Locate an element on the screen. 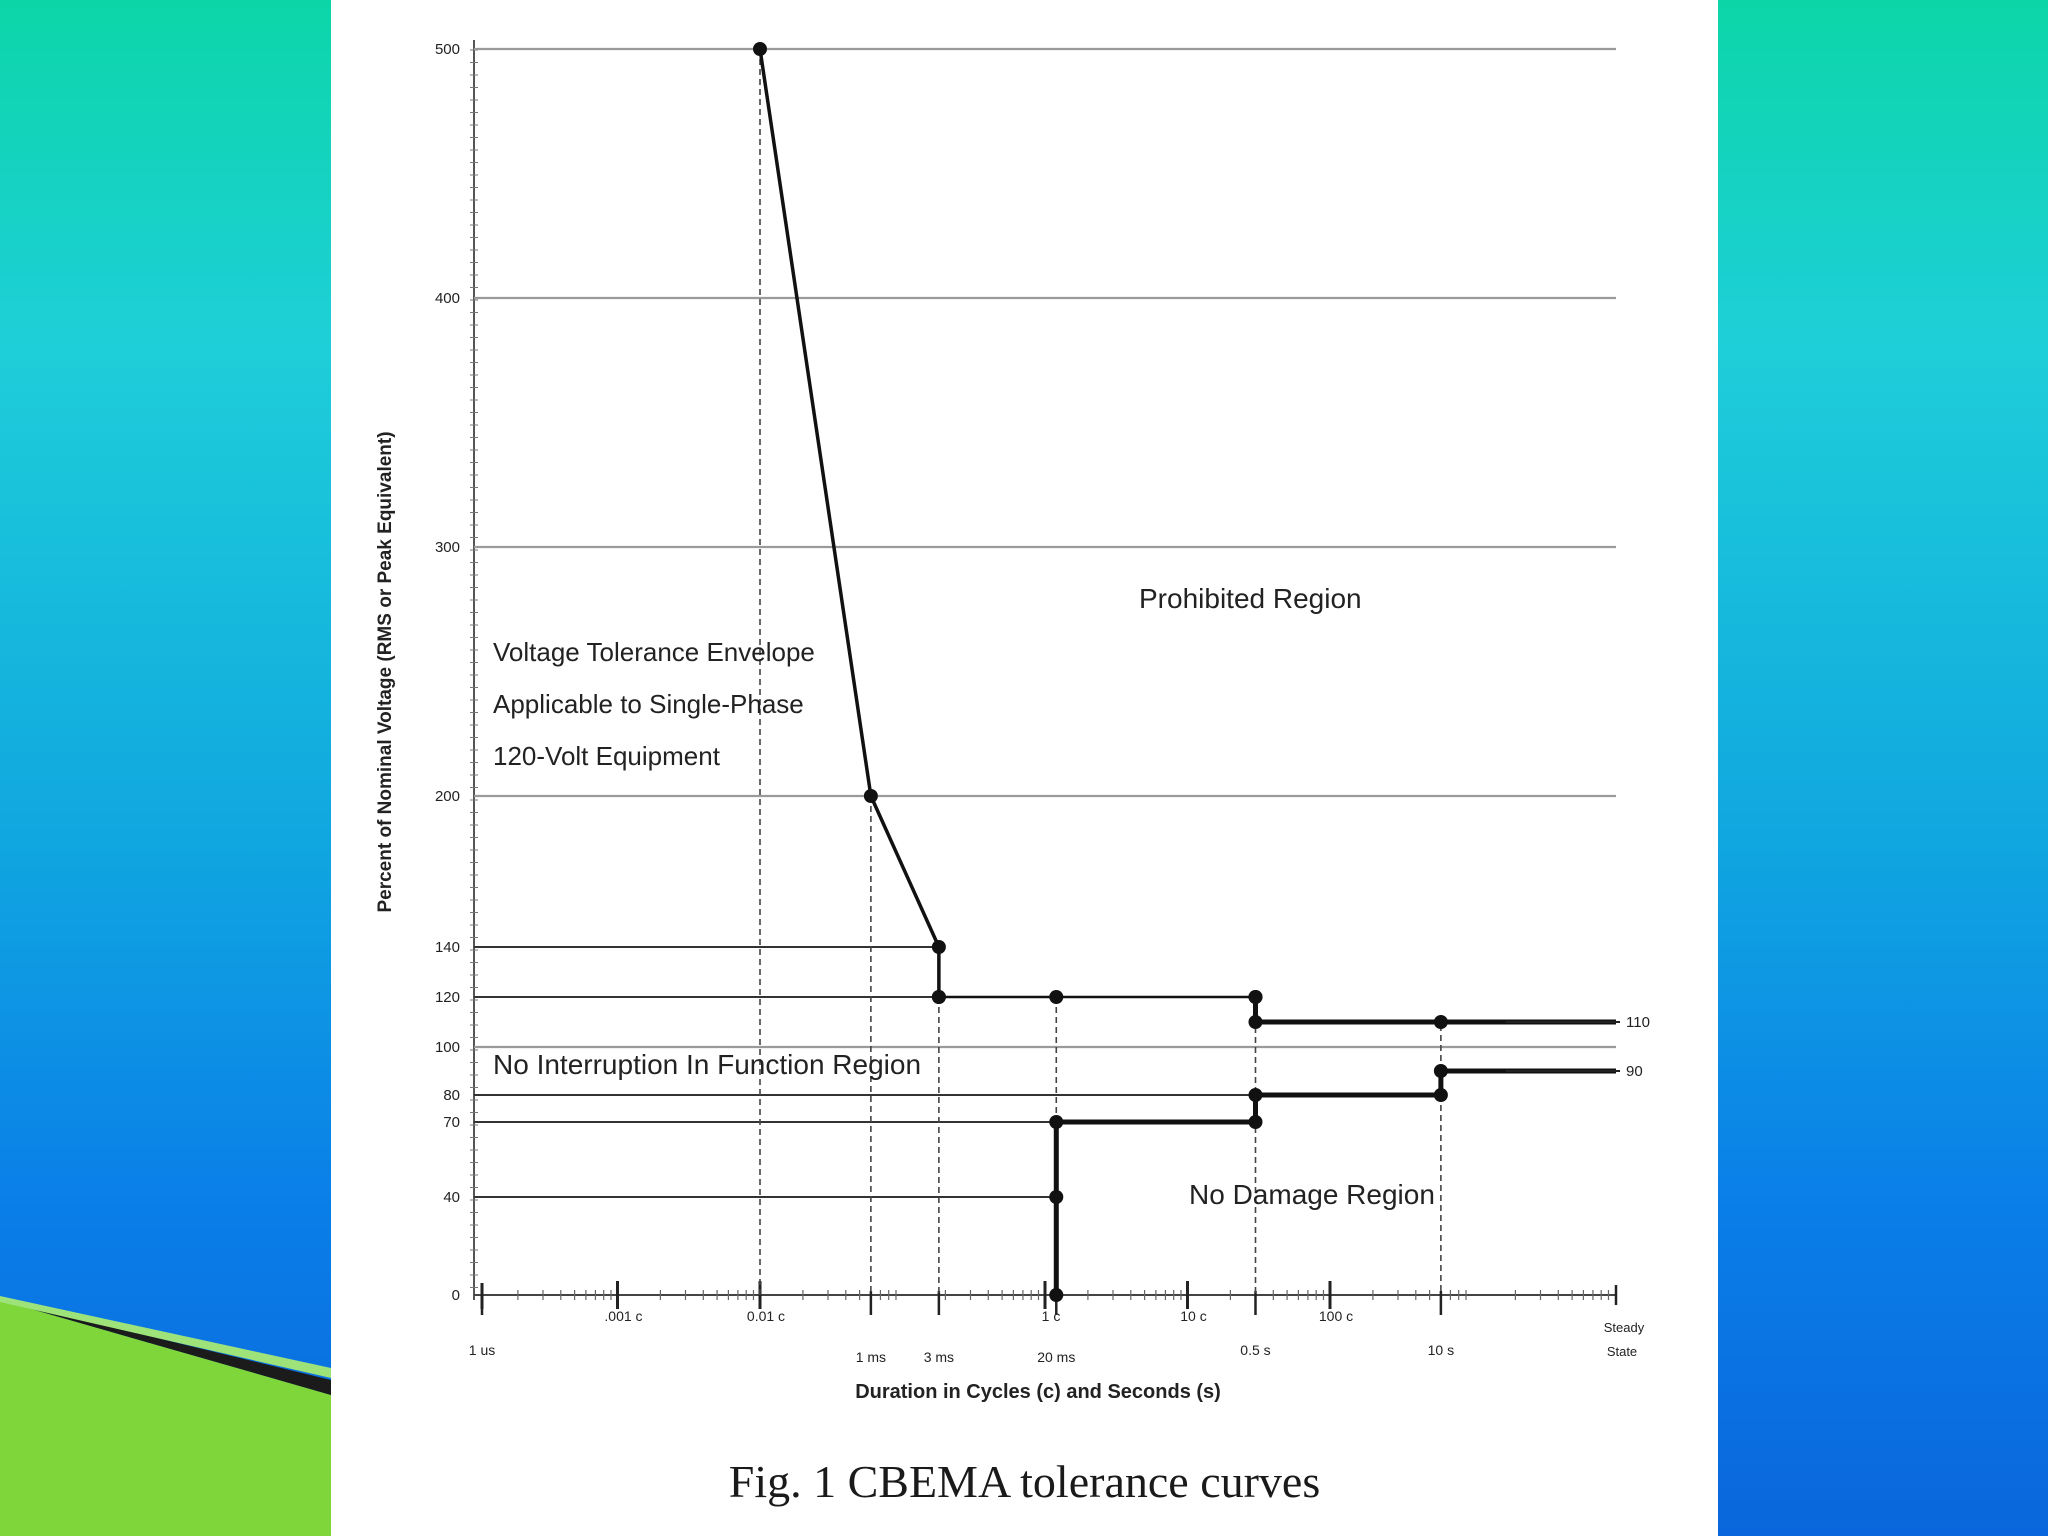  y-tick-label-400: 400 is located at coordinates (447, 298).